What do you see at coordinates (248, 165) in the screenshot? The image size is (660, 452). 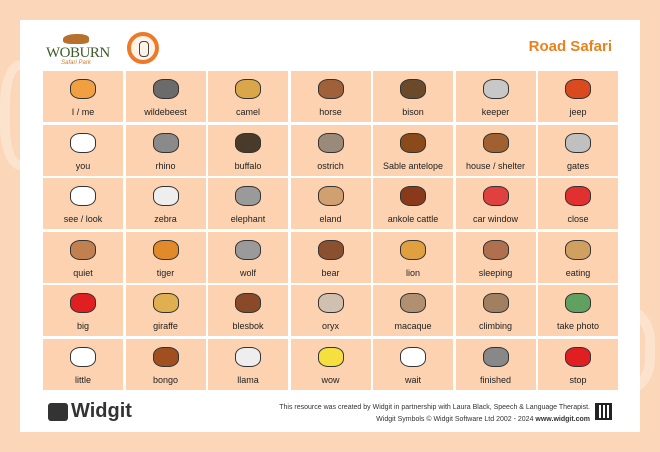 I see `symbol-label: buffalo` at bounding box center [248, 165].